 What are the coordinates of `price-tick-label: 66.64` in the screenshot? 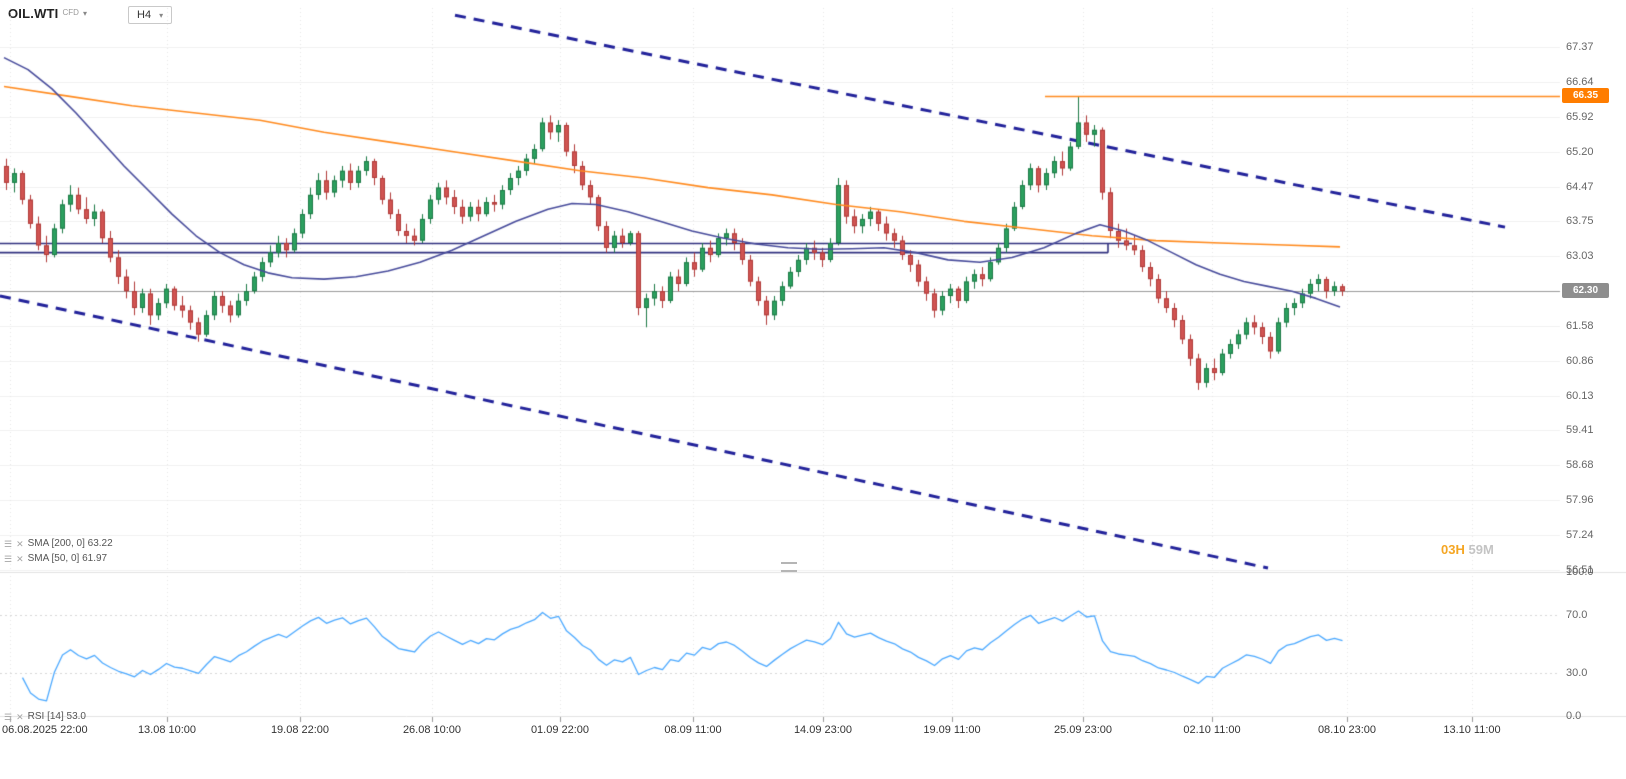 It's located at (1580, 82).